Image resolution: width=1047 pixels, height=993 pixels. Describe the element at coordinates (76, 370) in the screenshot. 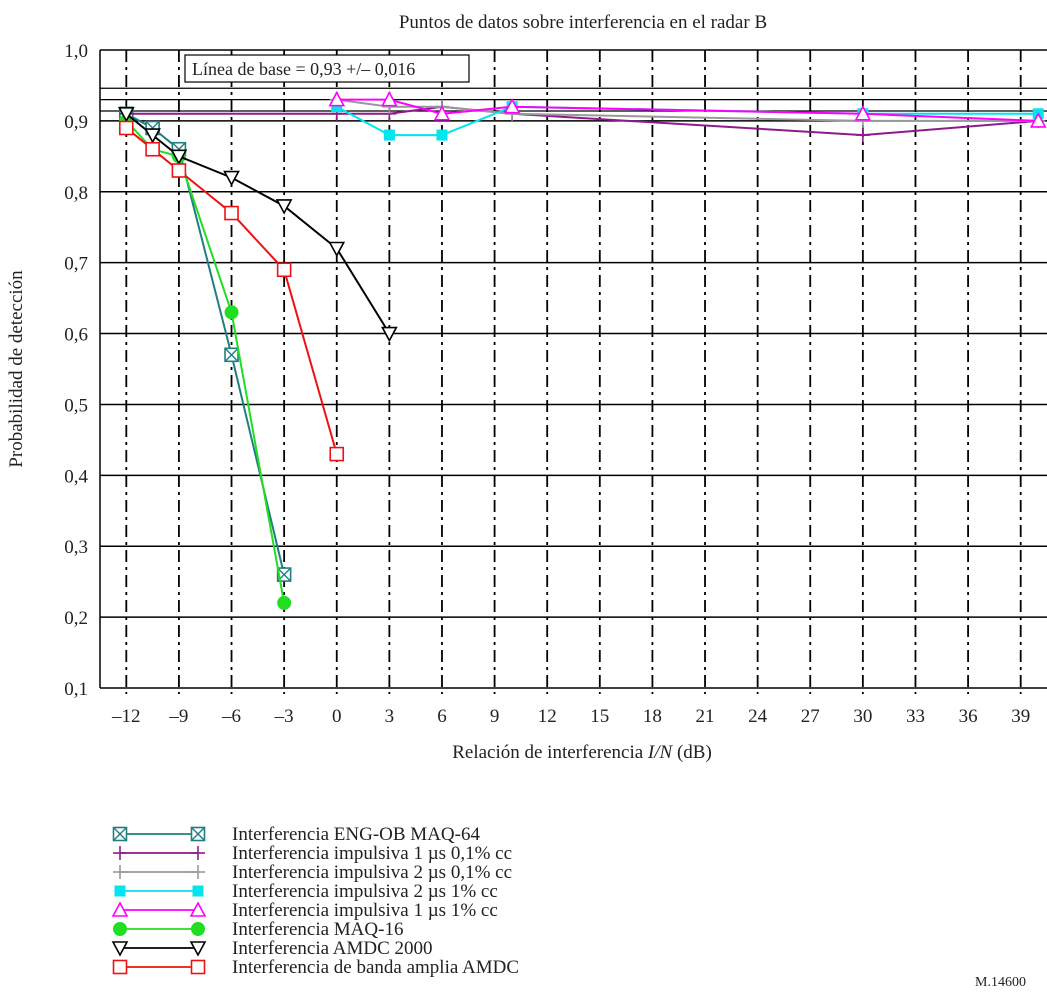

I see `y-tick-labels: 0,1 0,2 0,3 0,4 0,5 0,6 0,7 0,8 0,9 1,0` at that location.